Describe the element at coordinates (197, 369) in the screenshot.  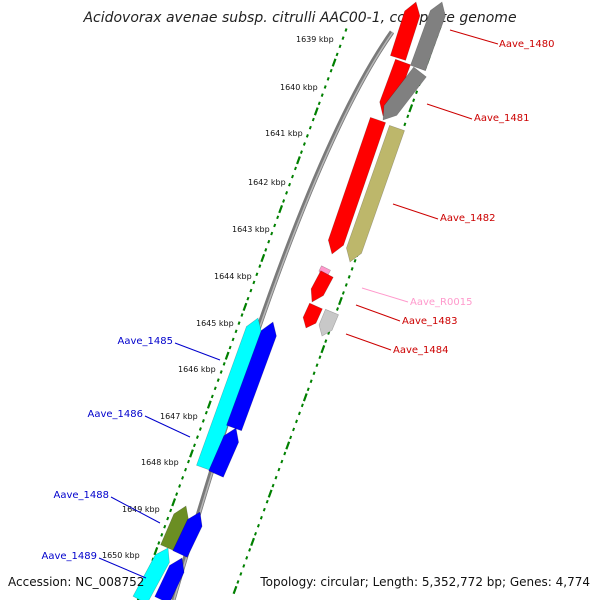
I see `kbp-tick-label: 1646 kbp` at that location.